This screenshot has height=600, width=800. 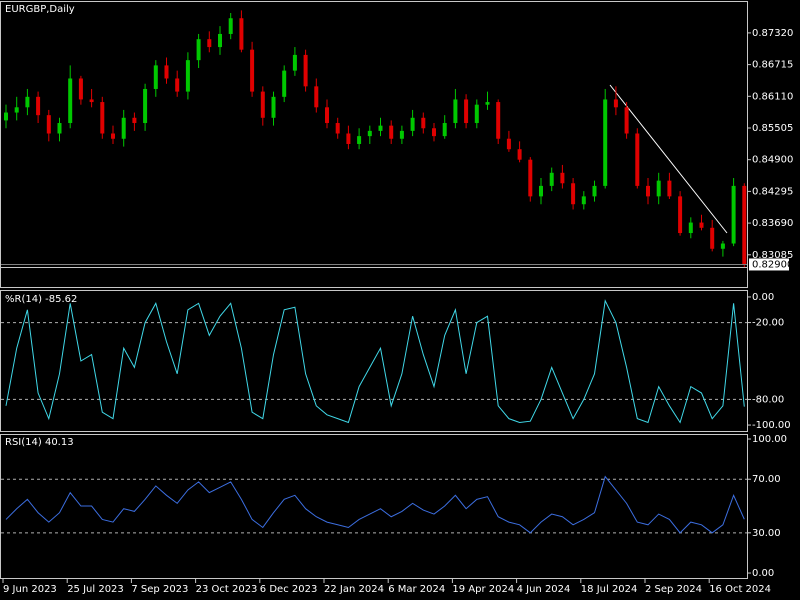 I want to click on y-tick-label: 100.00, so click(x=769, y=439).